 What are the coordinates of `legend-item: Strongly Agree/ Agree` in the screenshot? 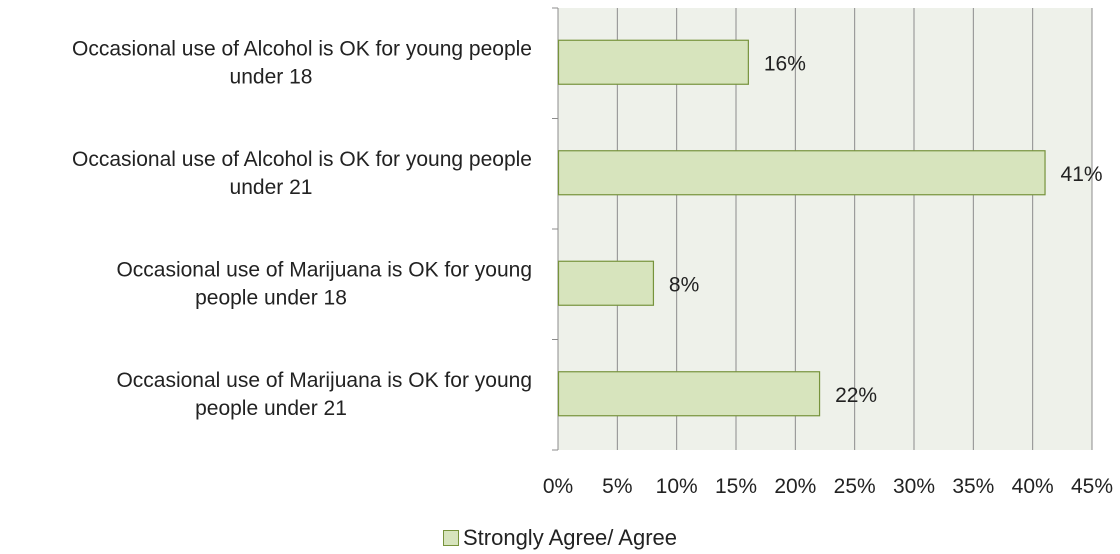 It's located at (560, 538).